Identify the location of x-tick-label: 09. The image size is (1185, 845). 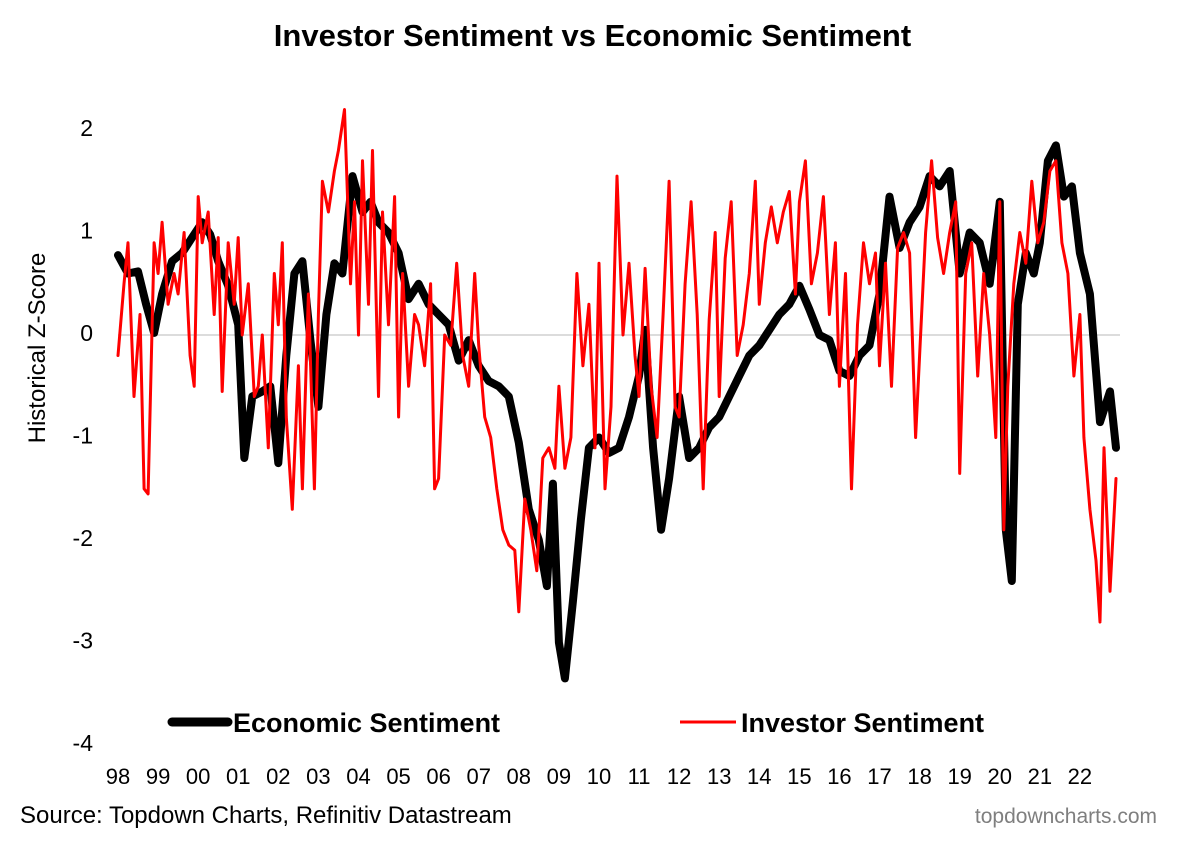
(559, 776).